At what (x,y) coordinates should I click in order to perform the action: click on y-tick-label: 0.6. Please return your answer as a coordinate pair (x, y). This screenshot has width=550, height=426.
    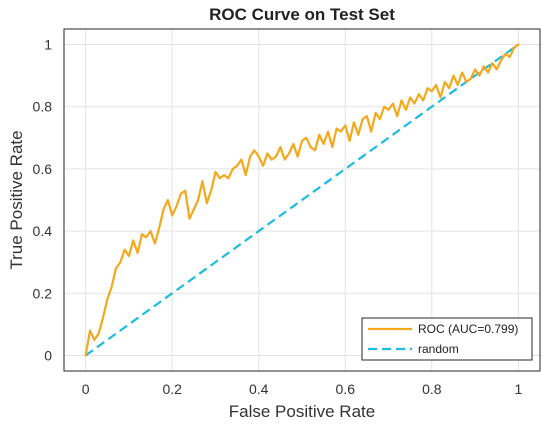
    Looking at the image, I should click on (43, 169).